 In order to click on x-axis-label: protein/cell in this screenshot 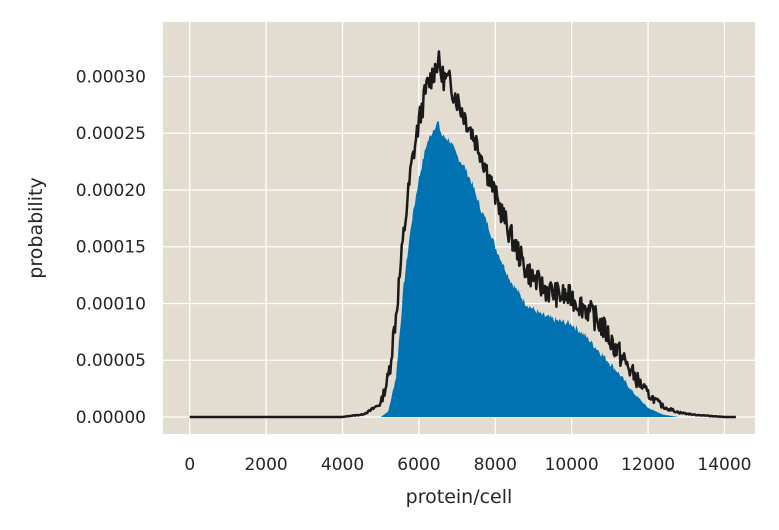, I will do `click(459, 497)`.